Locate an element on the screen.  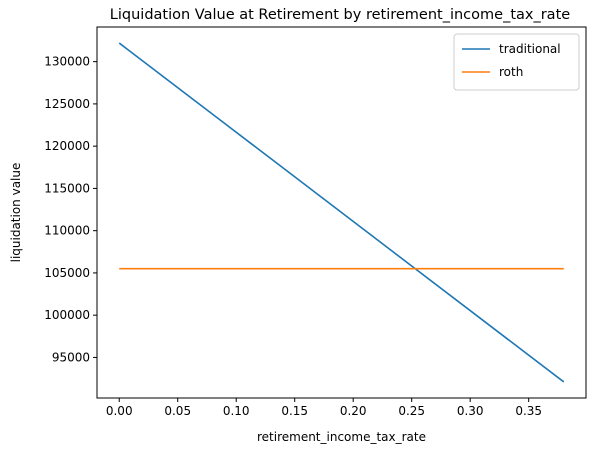
y-tick-label: 110000 is located at coordinates (67, 231).